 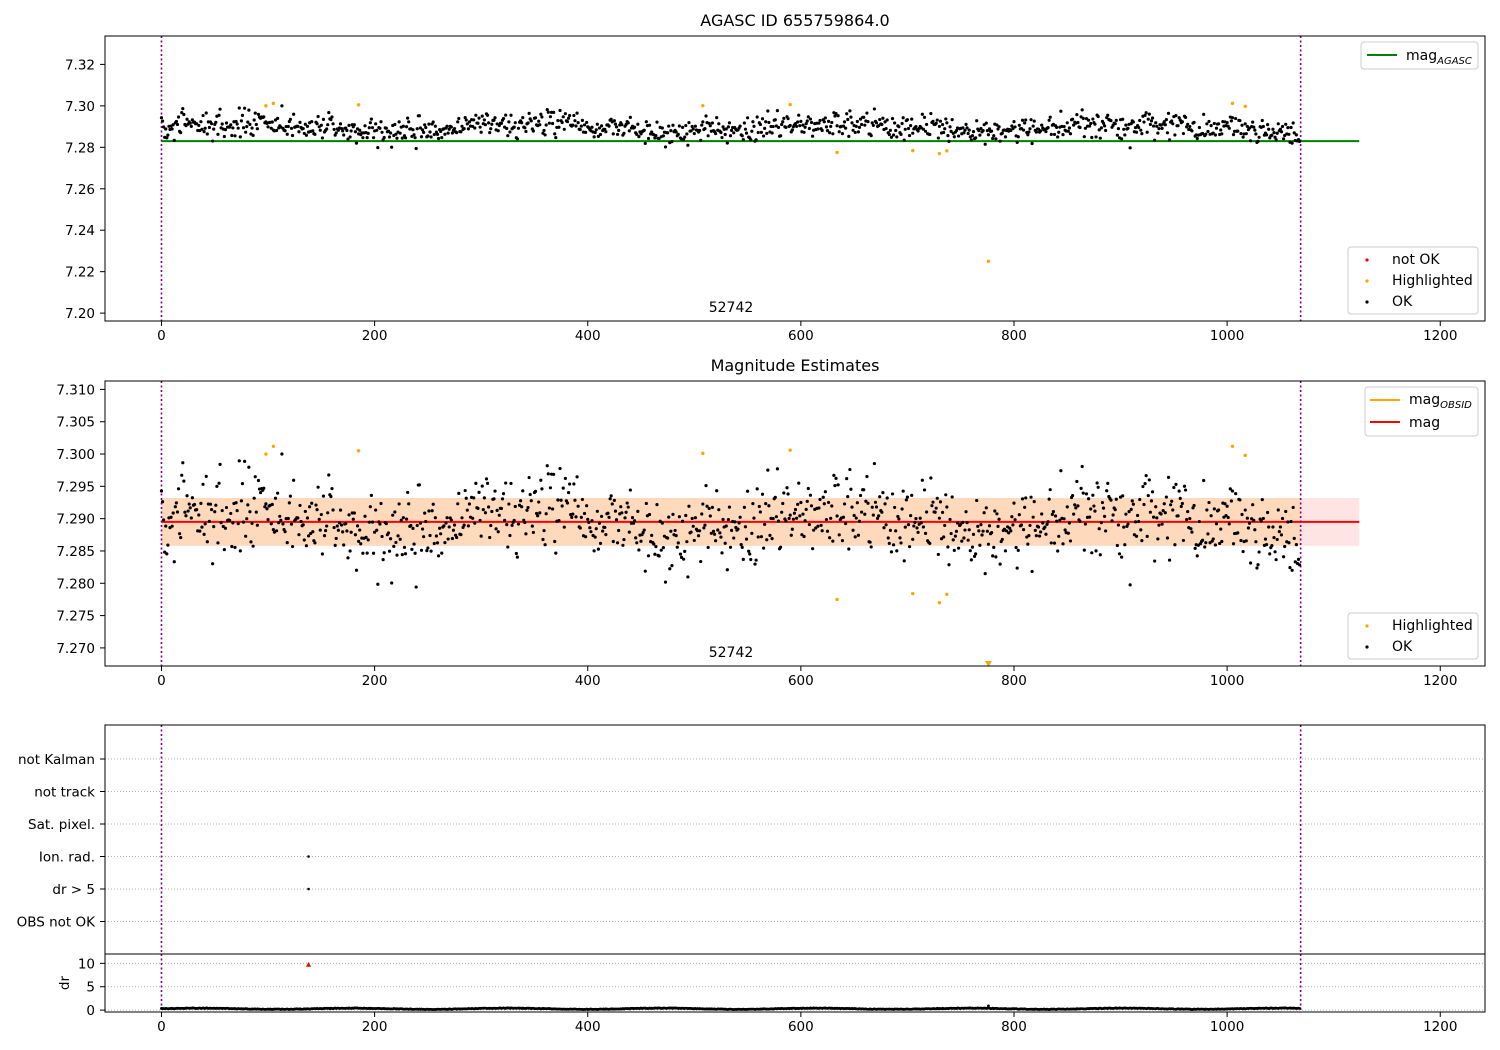 What do you see at coordinates (1440, 1027) in the screenshot?
I see `x-tick-label: 1200` at bounding box center [1440, 1027].